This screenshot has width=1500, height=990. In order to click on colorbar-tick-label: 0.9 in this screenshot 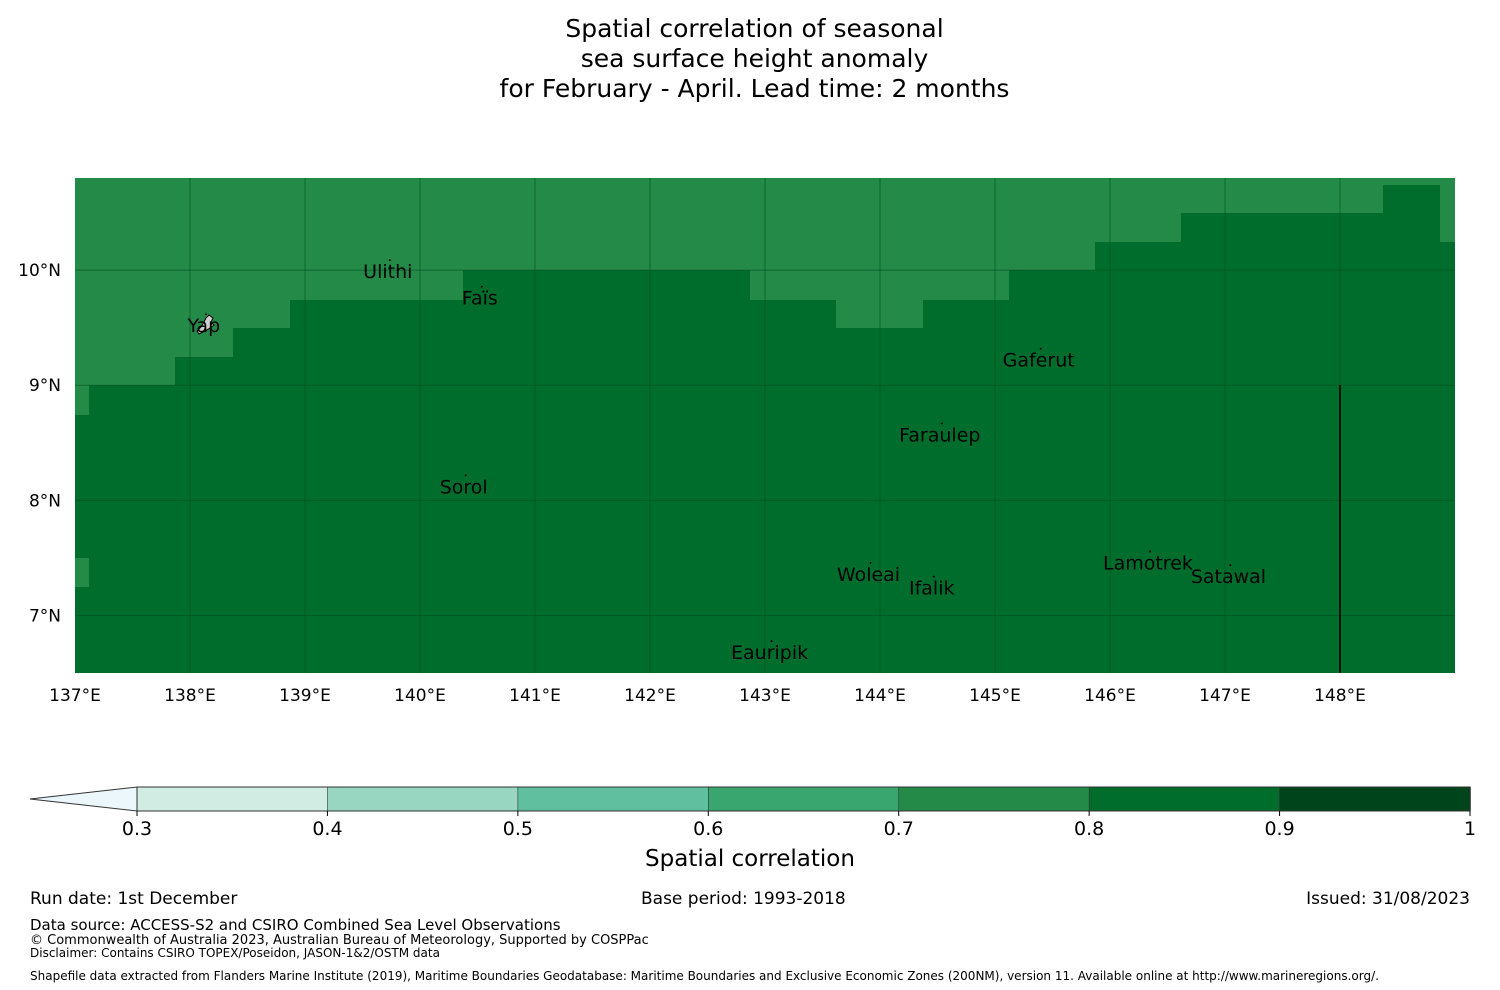, I will do `click(1279, 829)`.